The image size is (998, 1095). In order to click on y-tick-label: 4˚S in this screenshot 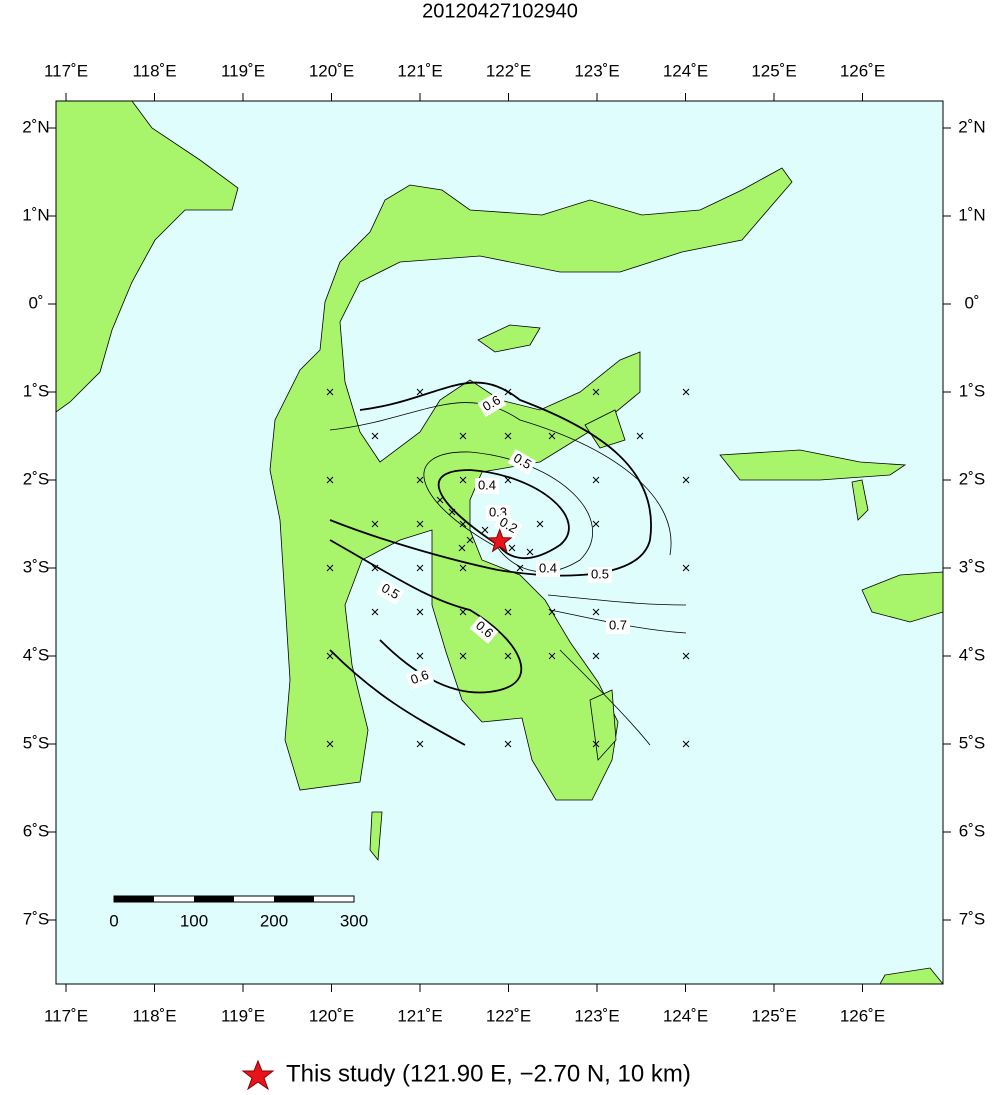, I will do `click(972, 654)`.